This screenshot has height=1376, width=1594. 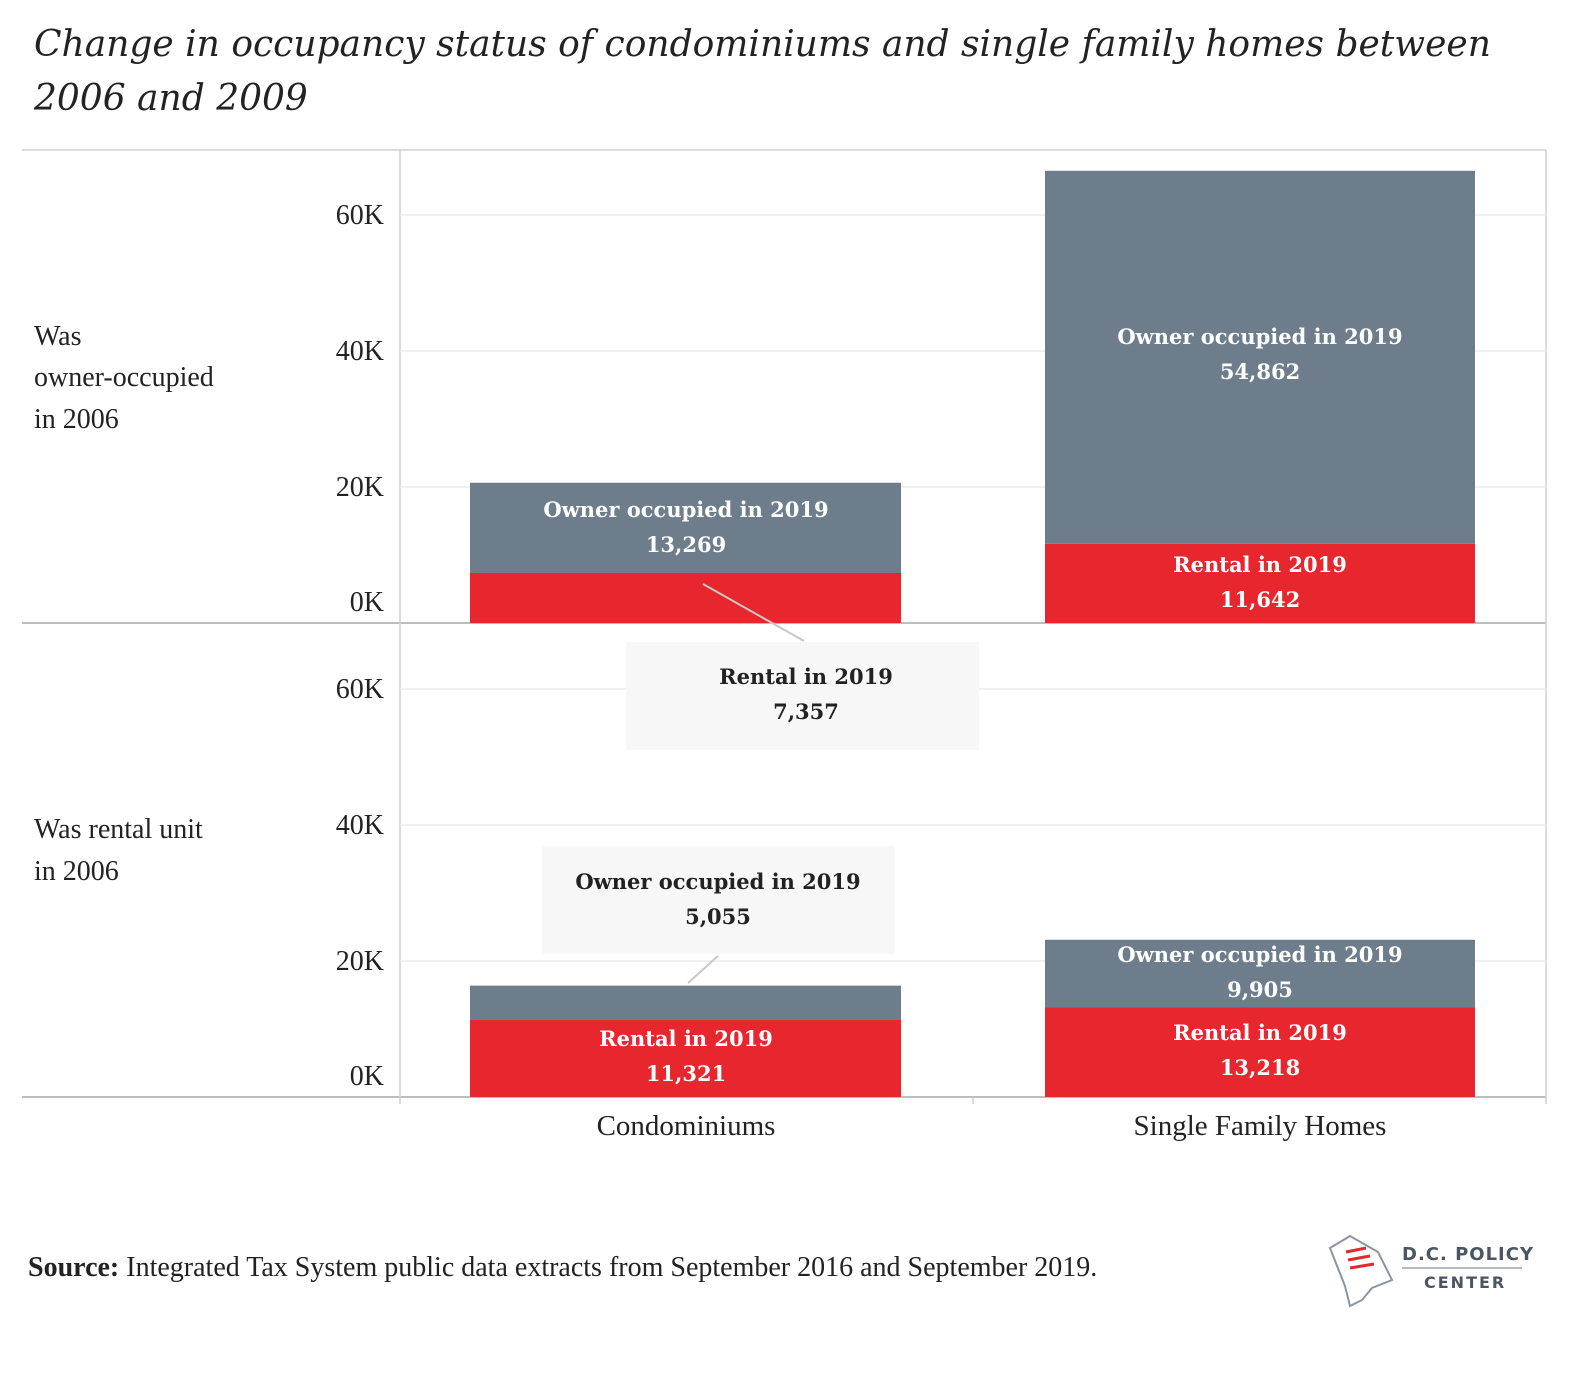 What do you see at coordinates (1431, 1271) in the screenshot?
I see `dc-policy-center-logo: D.C. POLICY CENTER` at bounding box center [1431, 1271].